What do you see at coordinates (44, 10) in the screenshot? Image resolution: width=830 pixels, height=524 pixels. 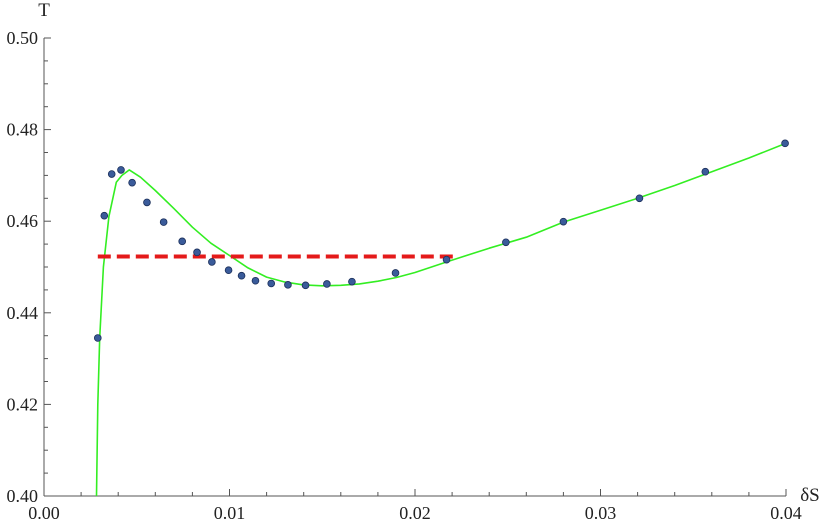 I see `y-axis-label: T` at bounding box center [44, 10].